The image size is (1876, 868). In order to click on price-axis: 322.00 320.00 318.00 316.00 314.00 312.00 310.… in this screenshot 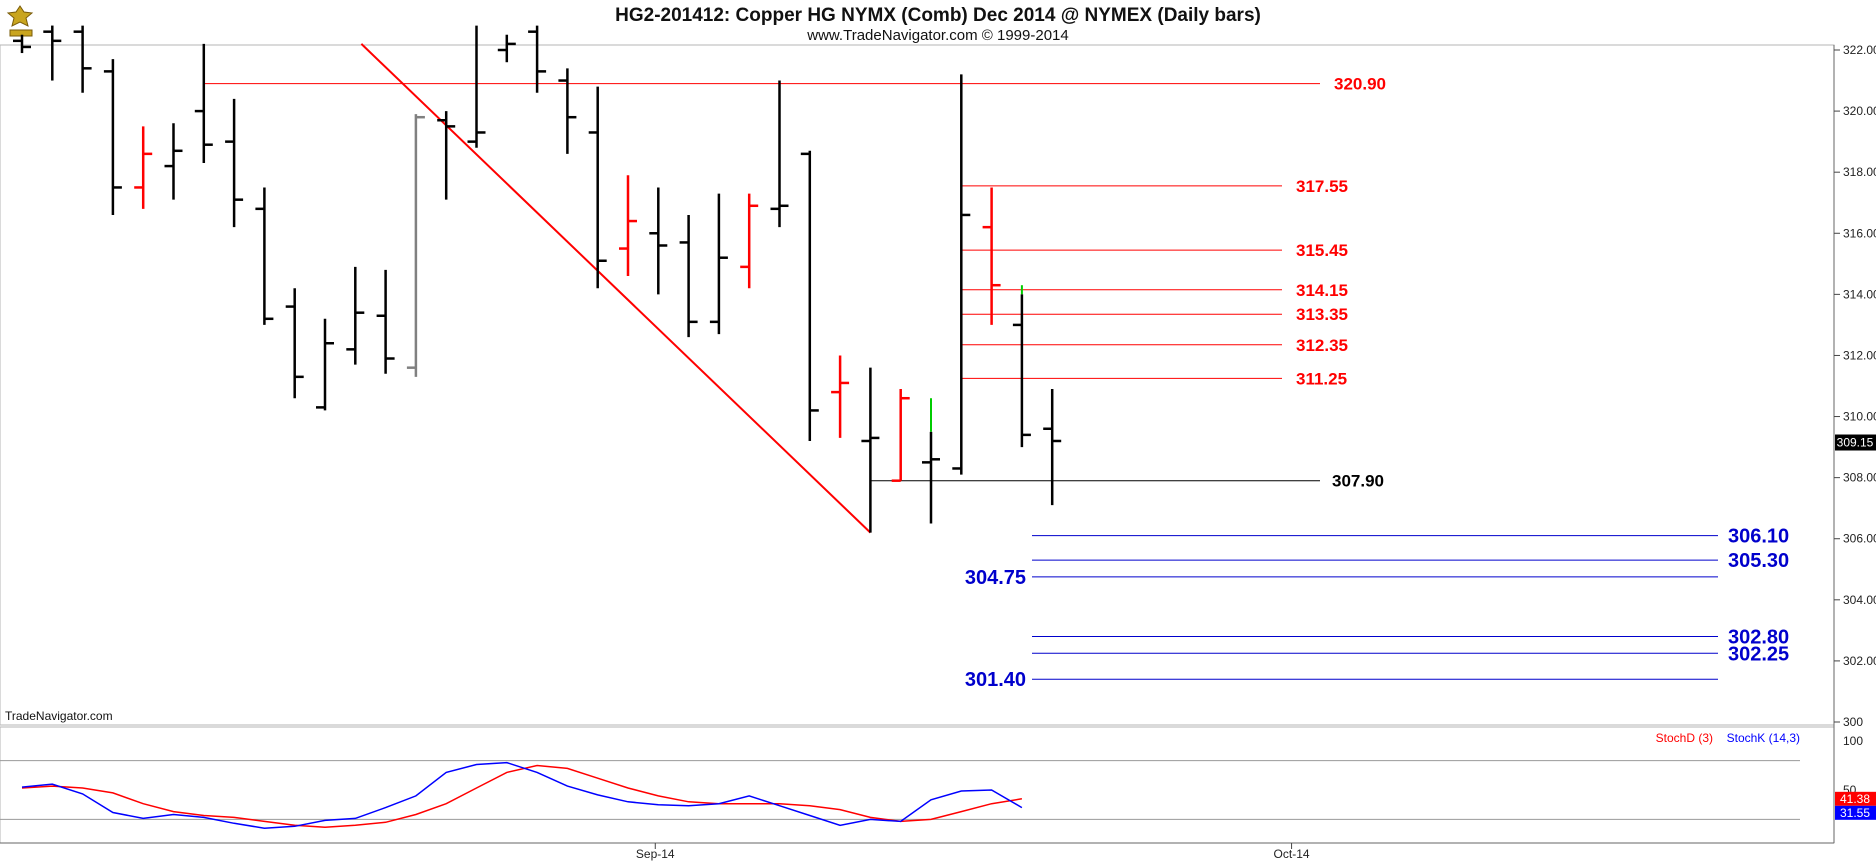, I will do `click(1855, 386)`.